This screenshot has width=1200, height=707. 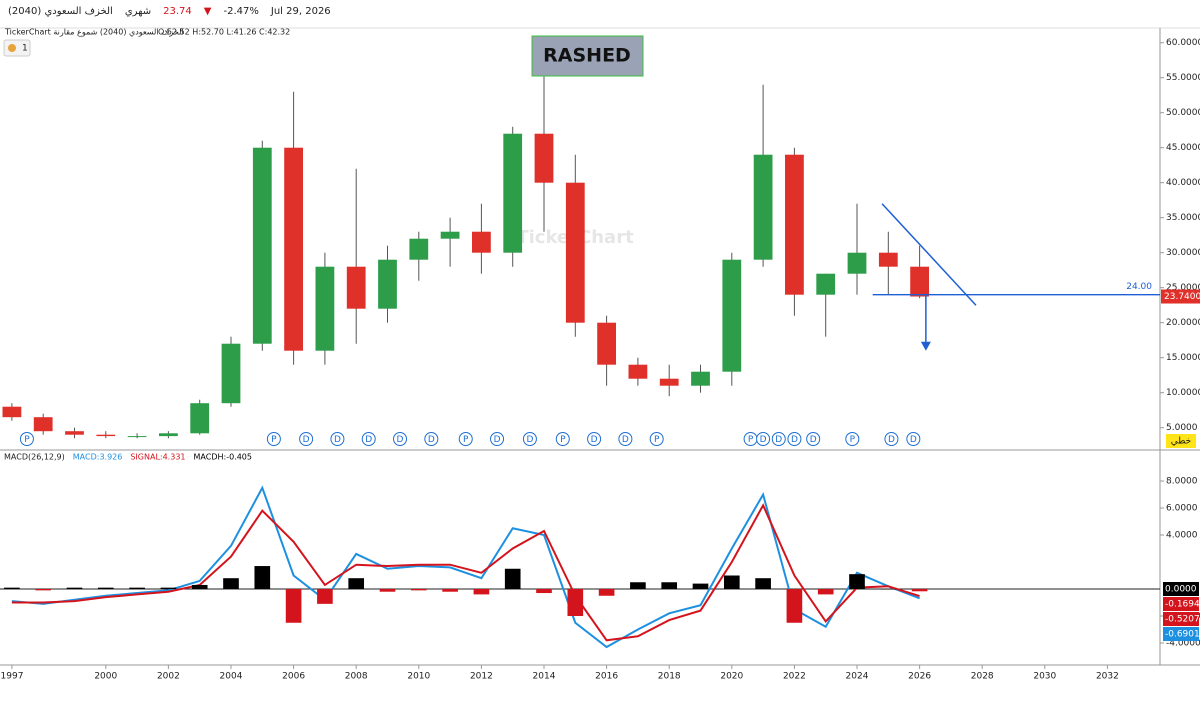 I want to click on alert-icon, so click(x=12, y=48).